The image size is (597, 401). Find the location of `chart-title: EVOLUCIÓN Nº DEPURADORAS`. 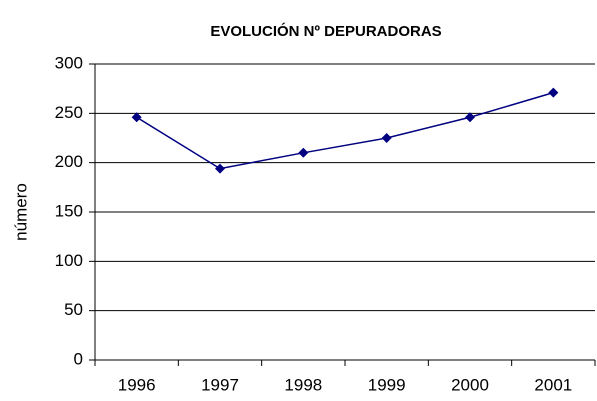

chart-title: EVOLUCIÓN Nº DEPURADORAS is located at coordinates (325, 31).